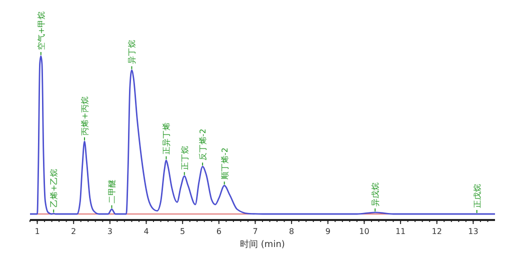  I want to click on annotation: 正异丁烯, so click(167, 138).